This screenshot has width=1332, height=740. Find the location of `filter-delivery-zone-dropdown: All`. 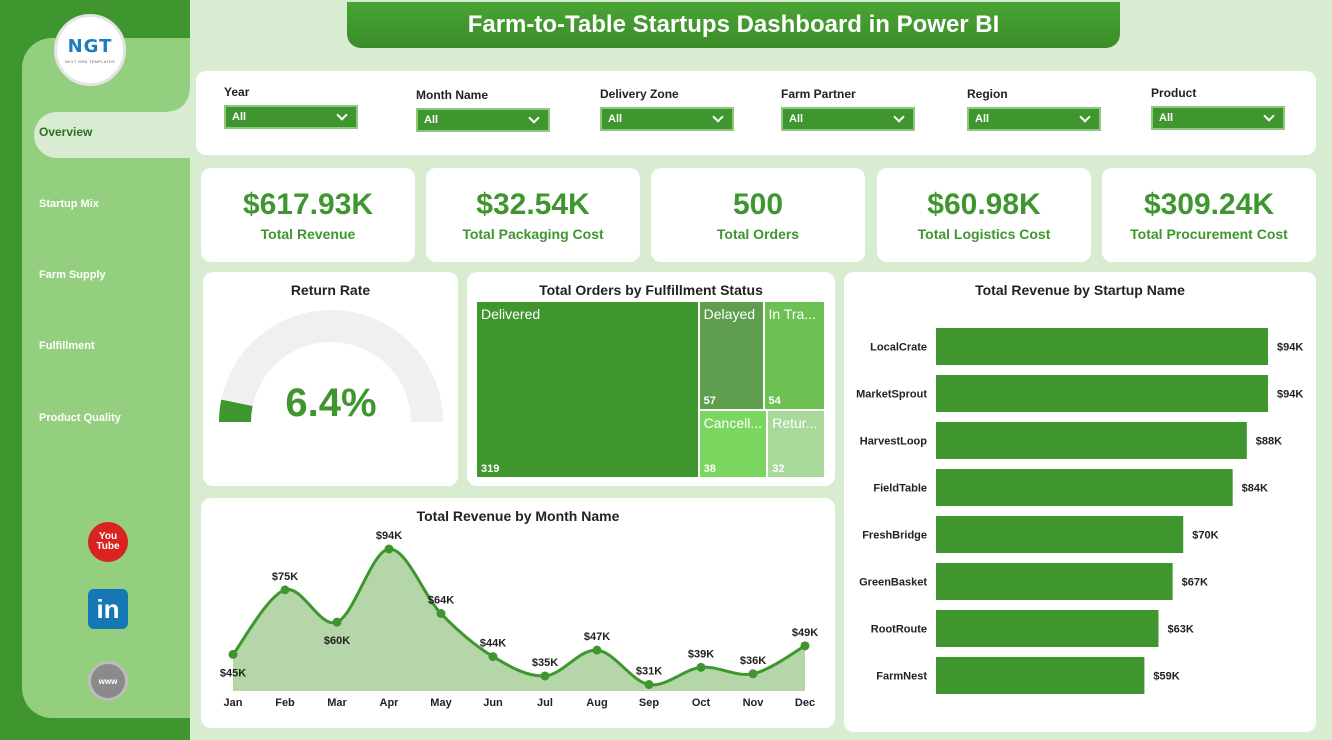

filter-delivery-zone-dropdown: All is located at coordinates (667, 119).